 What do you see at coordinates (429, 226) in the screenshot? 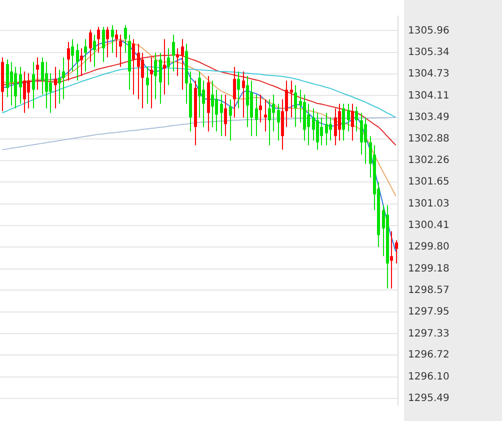
I see `y-tick-label: 1300.41` at bounding box center [429, 226].